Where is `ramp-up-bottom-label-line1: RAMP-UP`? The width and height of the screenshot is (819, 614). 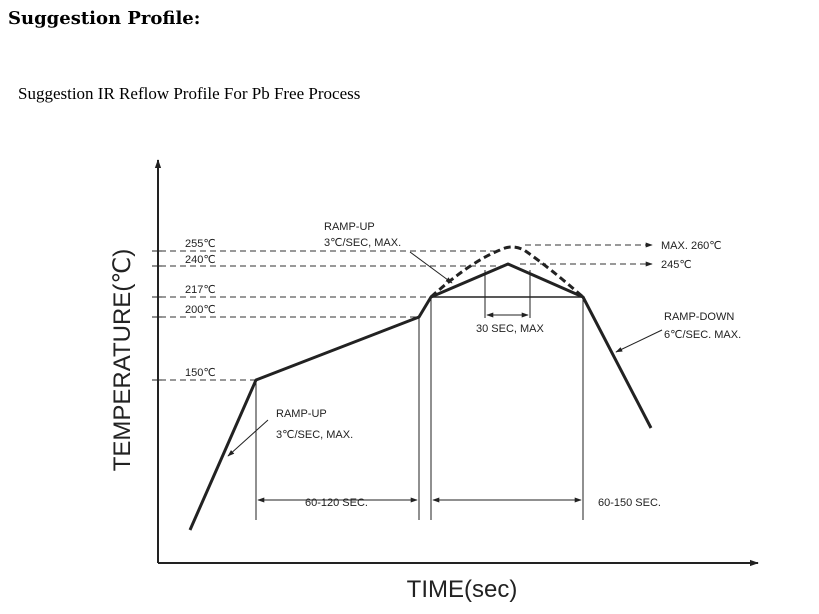 ramp-up-bottom-label-line1: RAMP-UP is located at coordinates (301, 414).